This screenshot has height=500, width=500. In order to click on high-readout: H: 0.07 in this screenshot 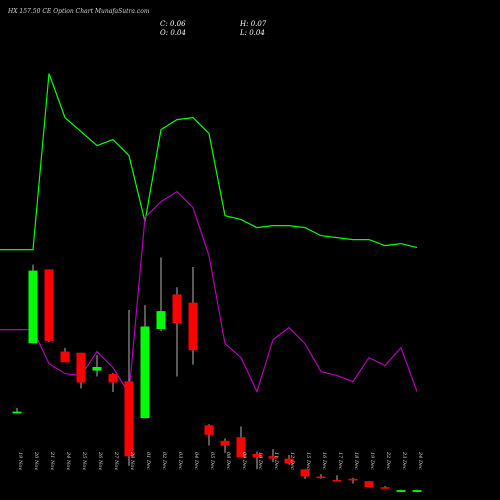, I will do `click(253, 24)`.